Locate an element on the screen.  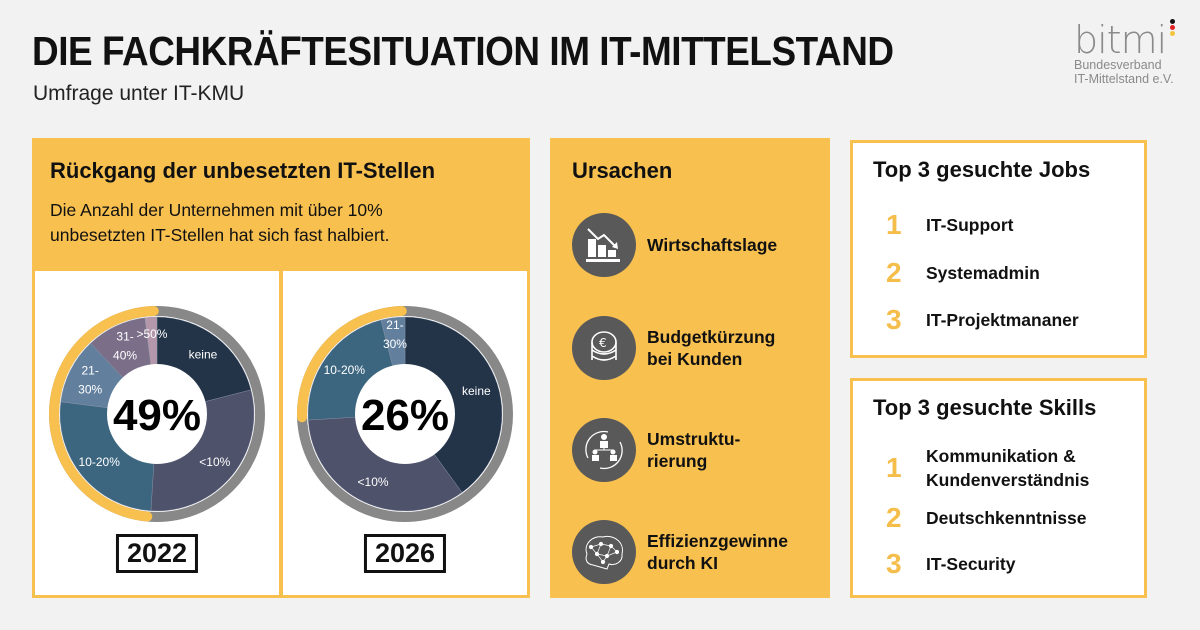
donut-2026-panel: keine <10% 10-20% 21- 30% 26% 2026 is located at coordinates (405, 433).